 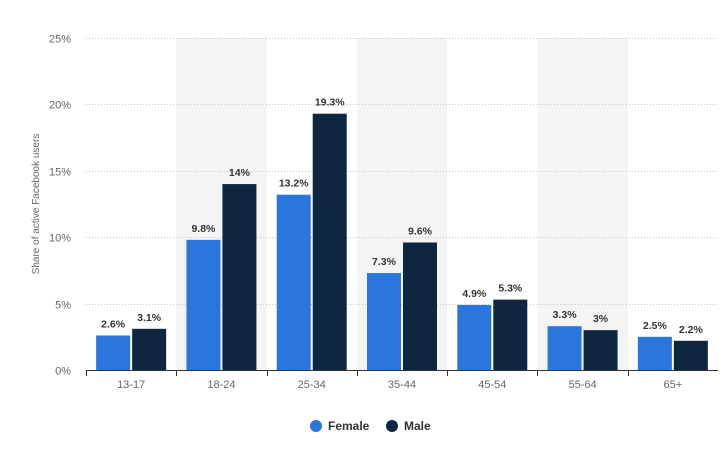 What do you see at coordinates (63, 372) in the screenshot?
I see `y-tick-label: 0%` at bounding box center [63, 372].